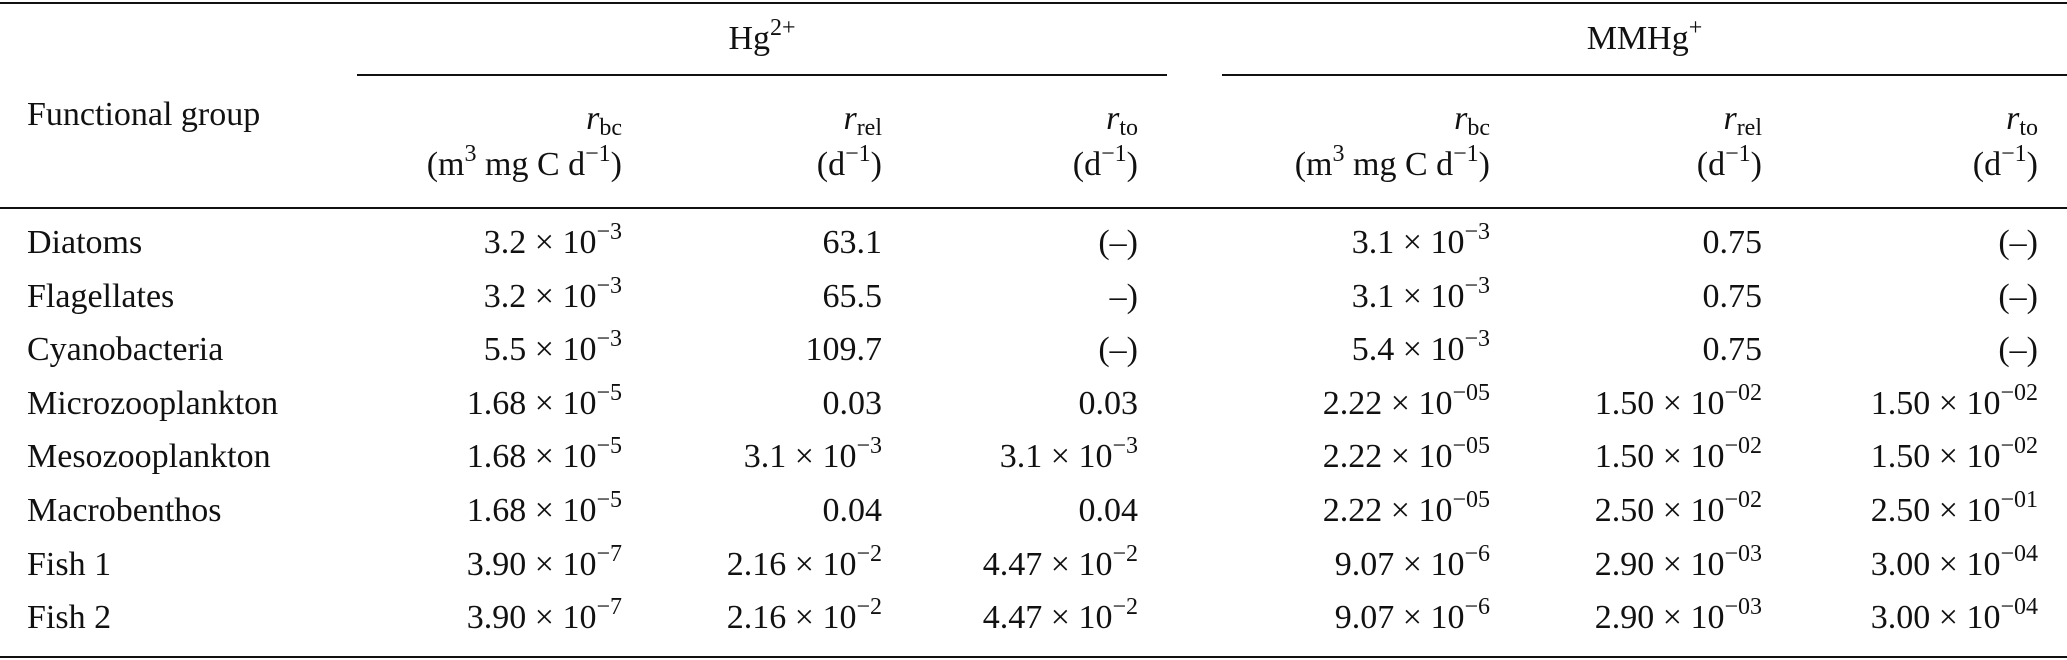 This screenshot has height=660, width=2067. I want to click on column-header-2: rrel (d−1), so click(849, 142).